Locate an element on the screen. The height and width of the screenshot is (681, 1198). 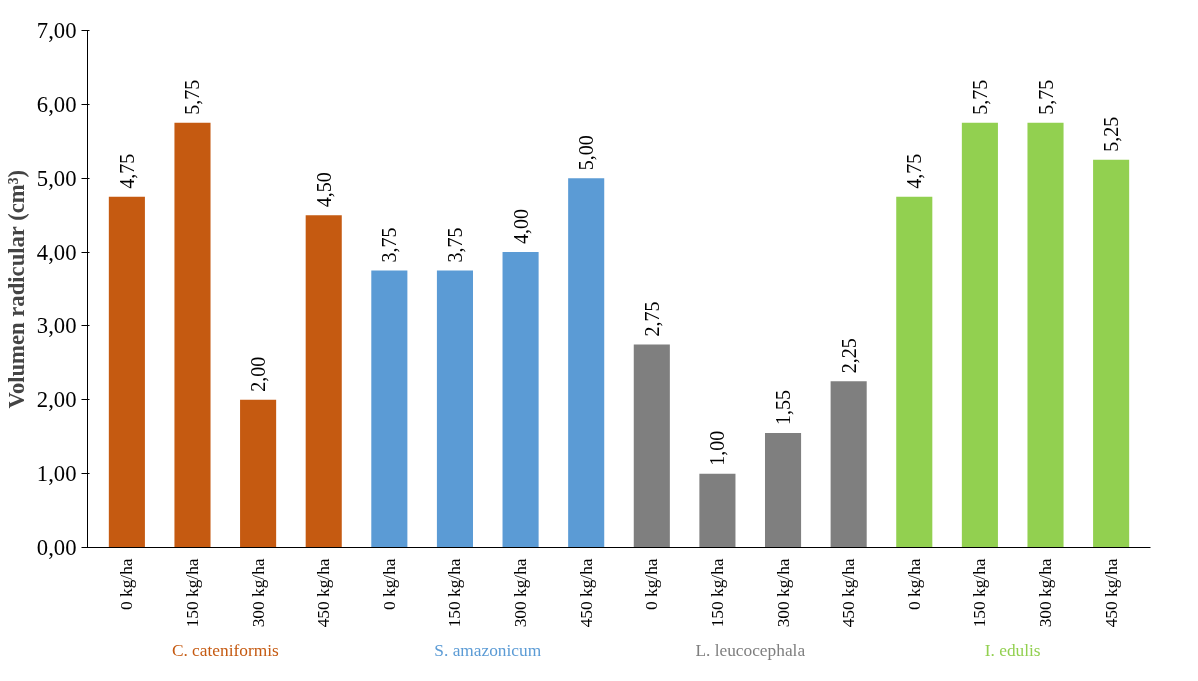
data-label: 2,00 is located at coordinates (258, 374).